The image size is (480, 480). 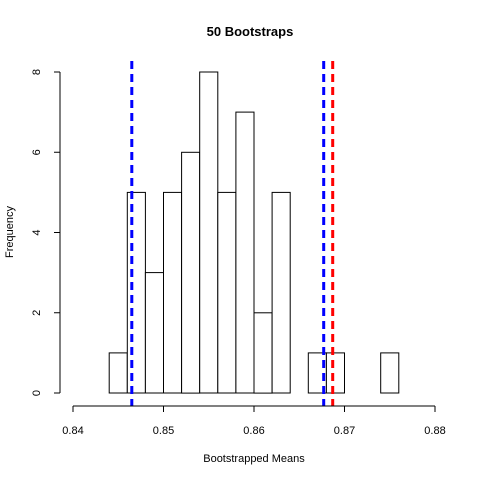 What do you see at coordinates (254, 421) in the screenshot?
I see `x-axis: 0.84 0.85 0.86 0.87 0.88` at bounding box center [254, 421].